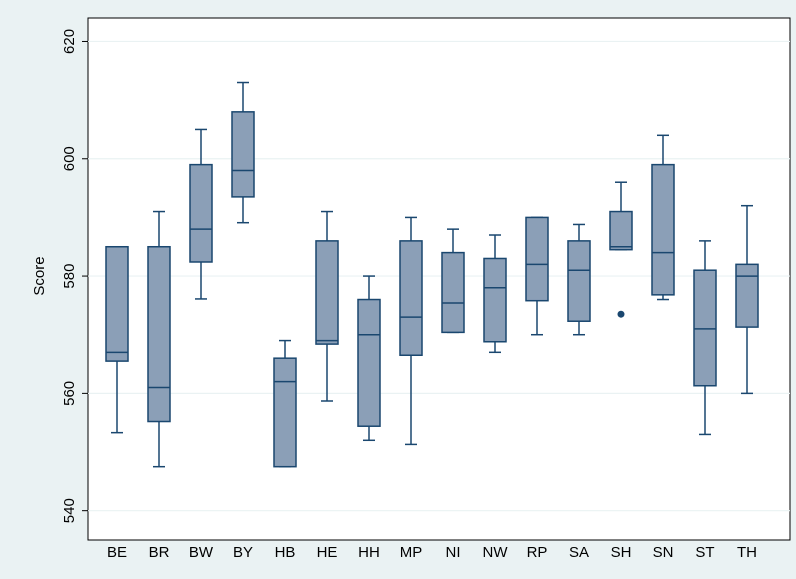 Image resolution: width=796 pixels, height=579 pixels. I want to click on x-tick-label: SA, so click(579, 552).